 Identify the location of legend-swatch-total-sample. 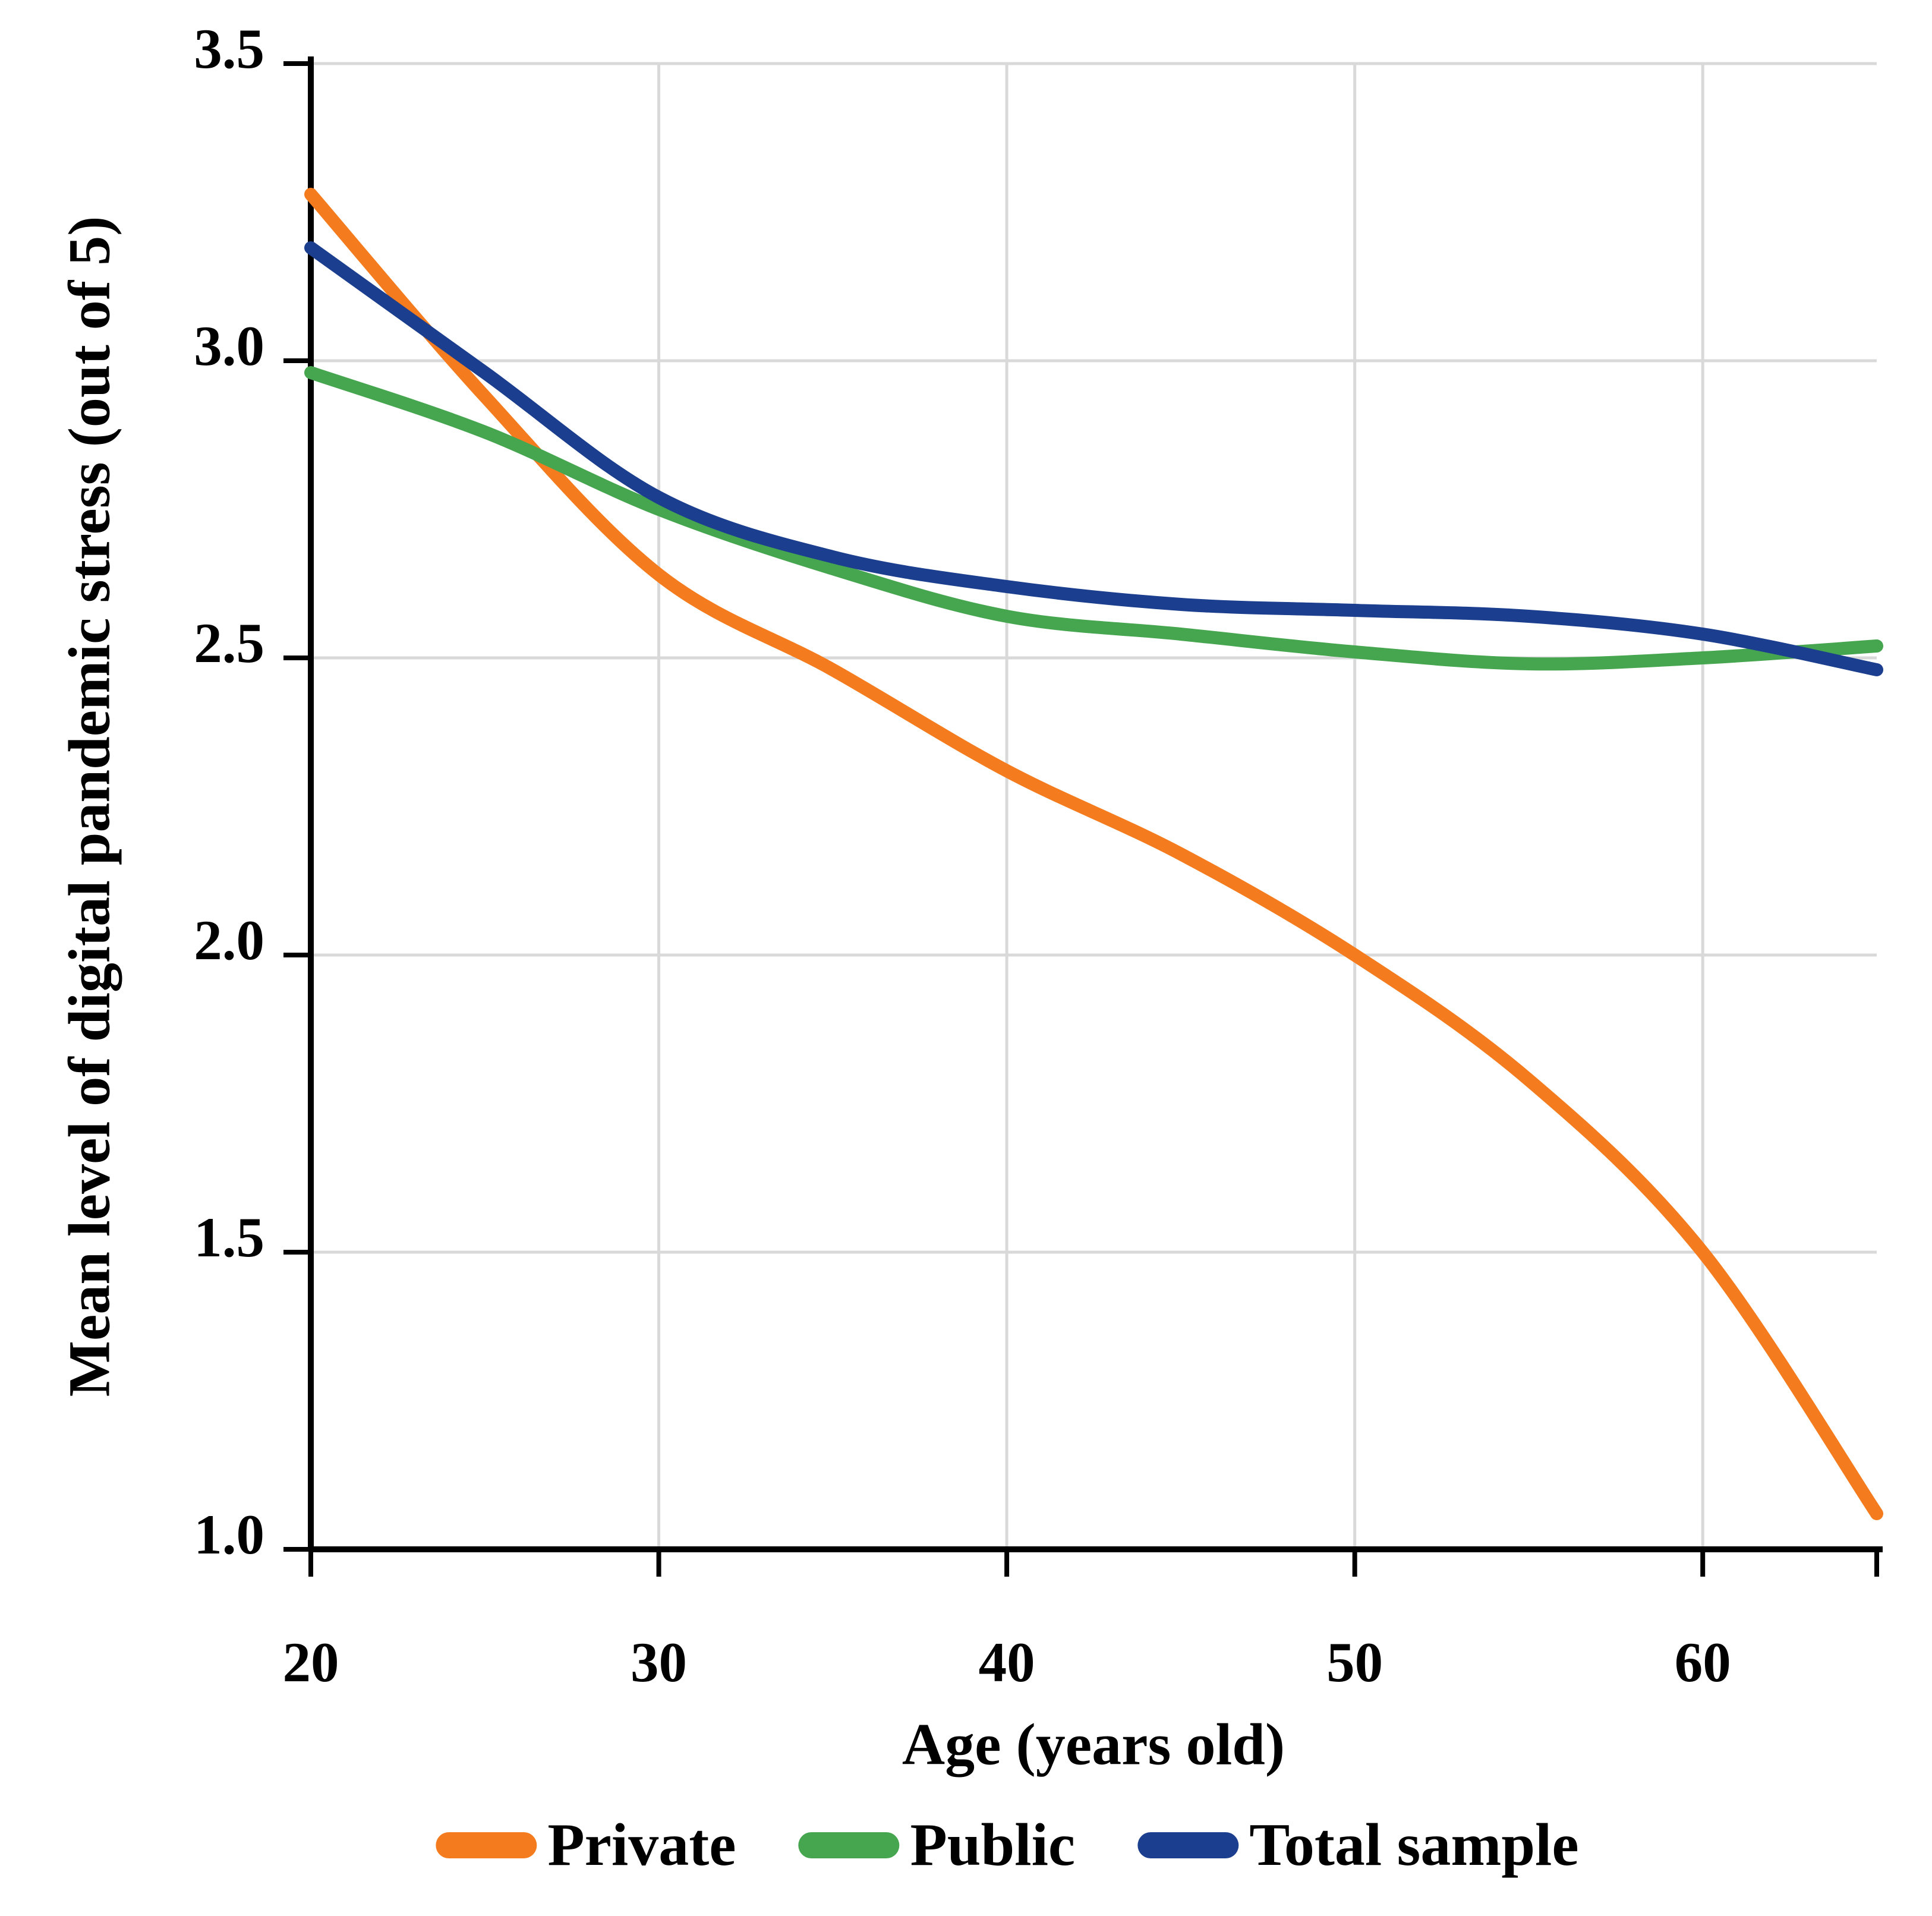
(1188, 1845).